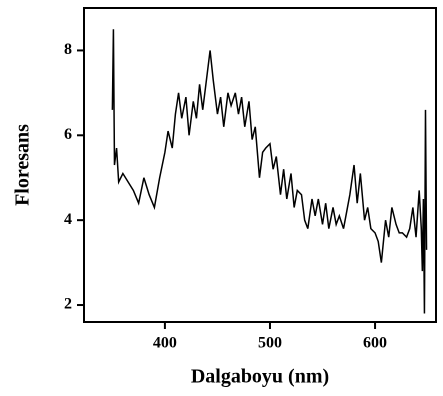 The width and height of the screenshot is (443, 396). Describe the element at coordinates (260, 377) in the screenshot. I see `x-axis-label: Dalgaboyu (nm)` at that location.